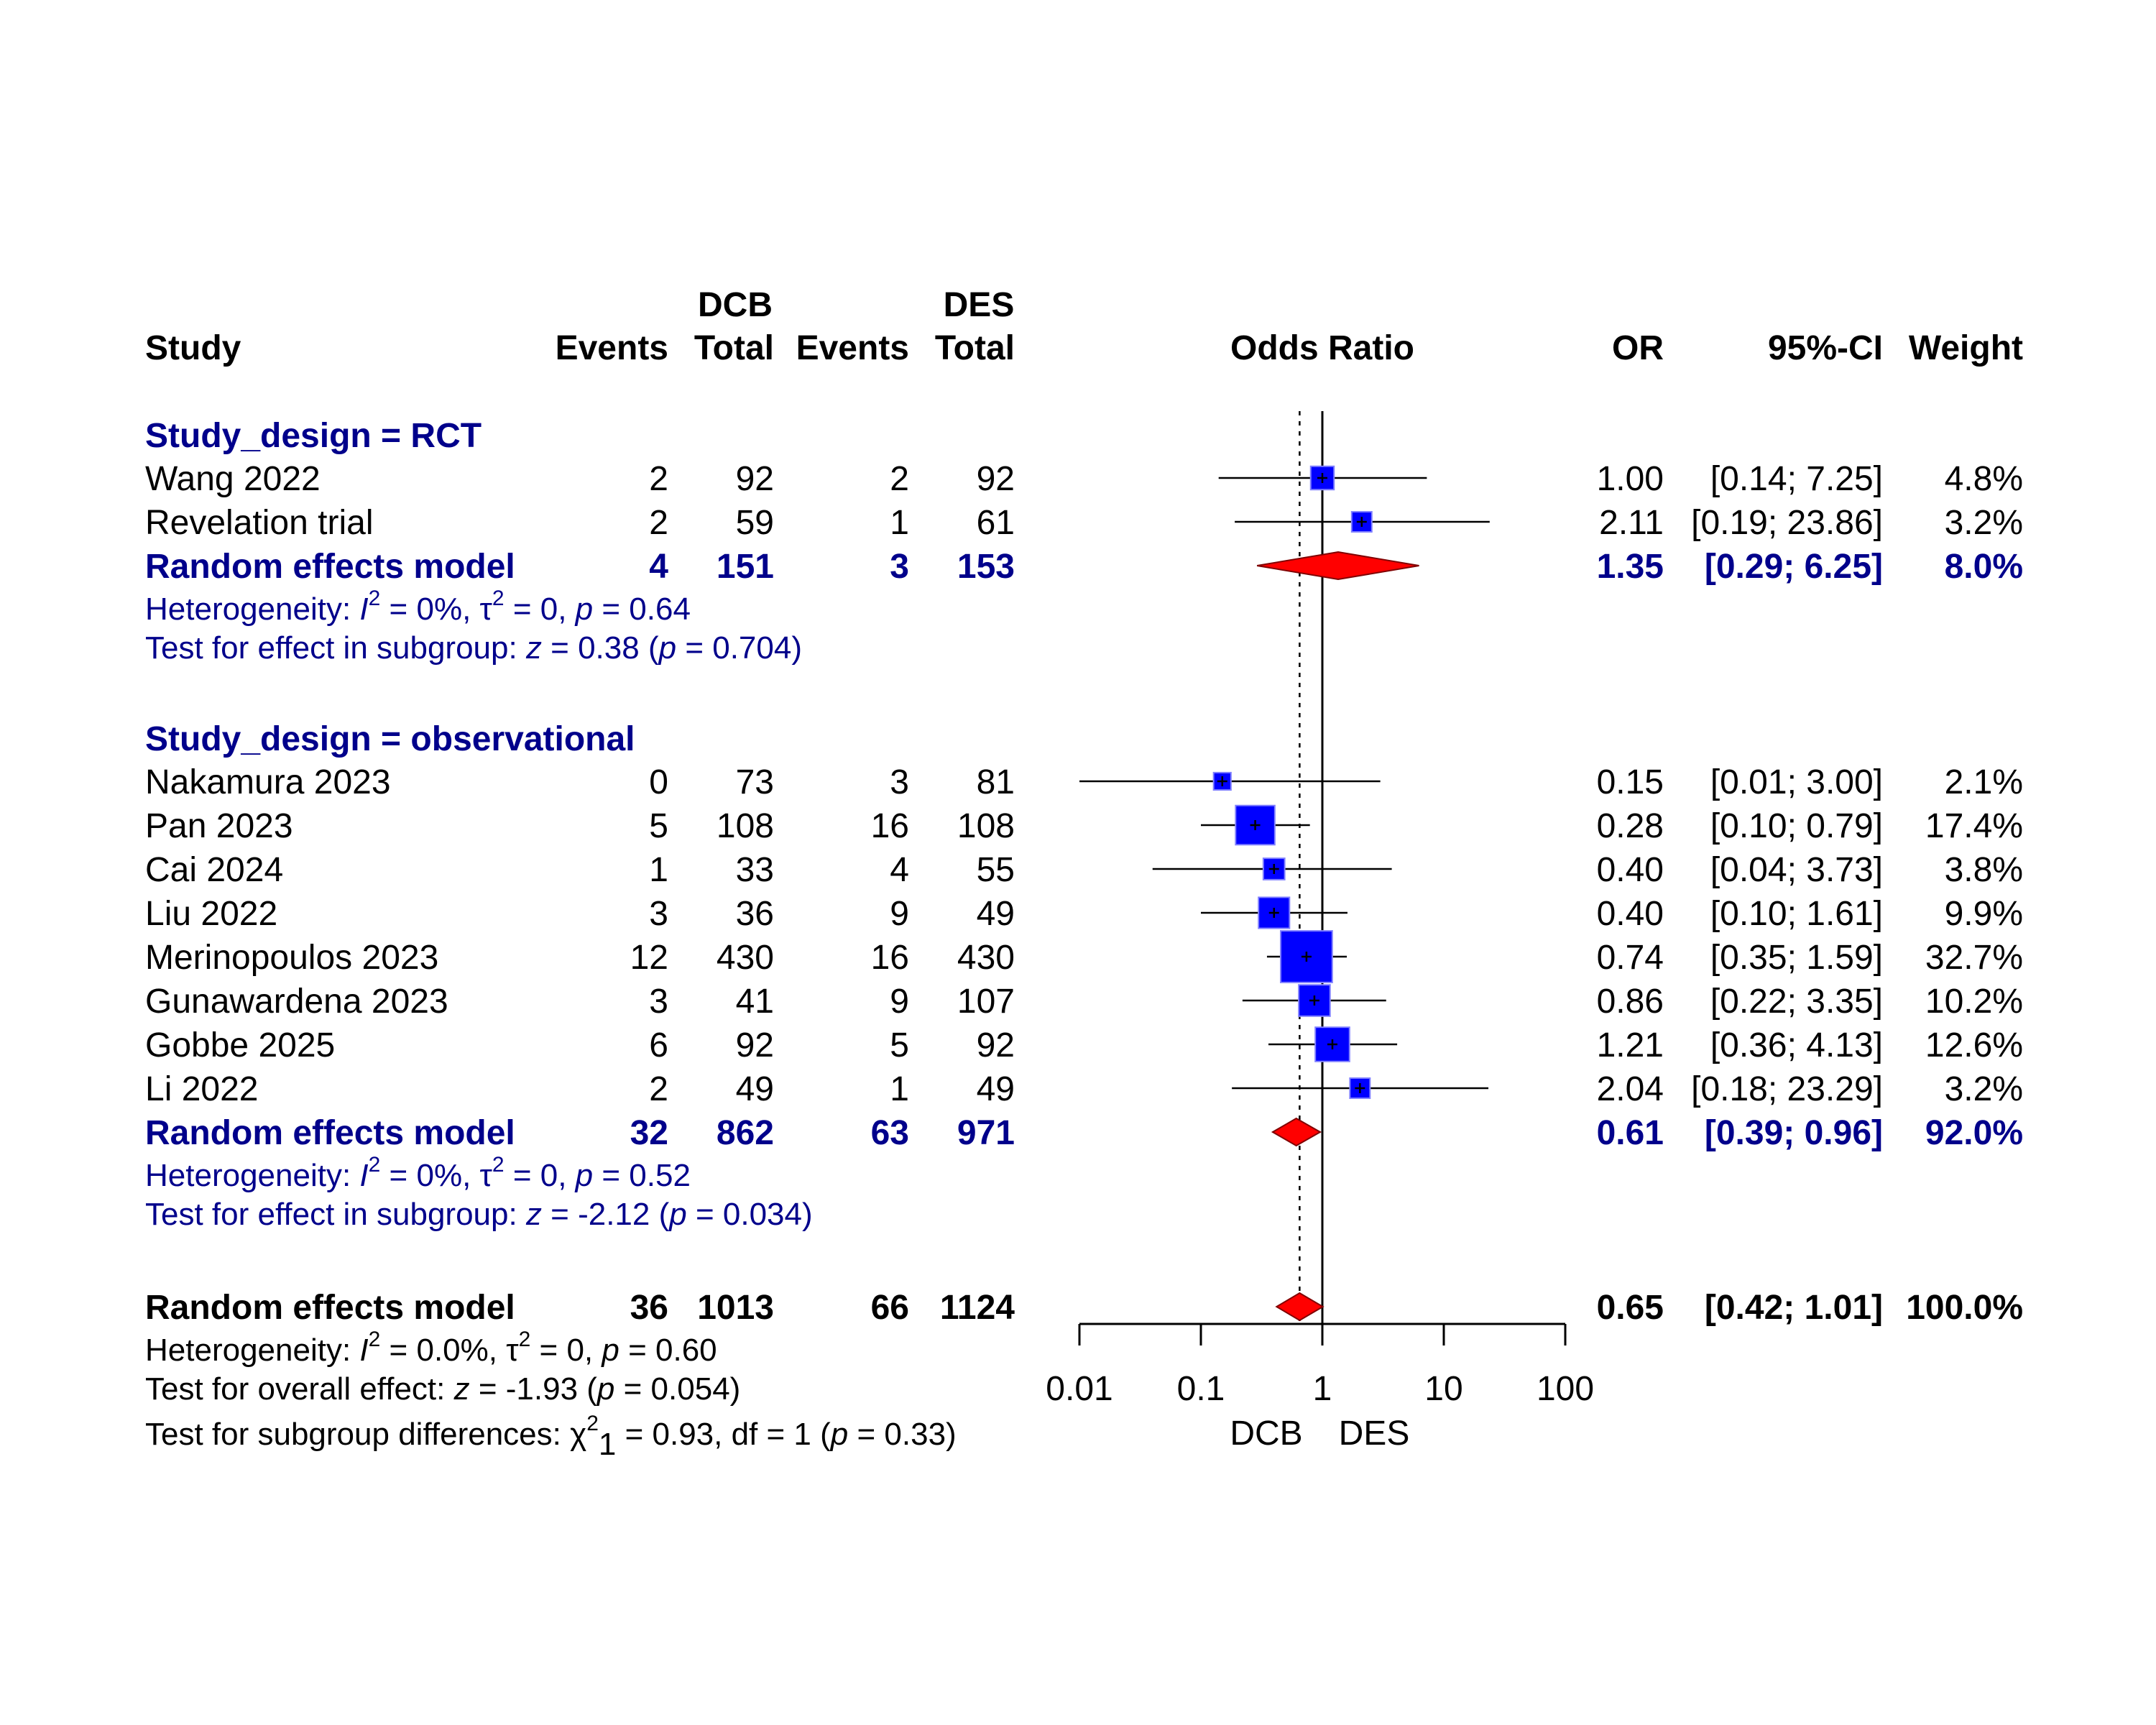 This screenshot has width=2156, height=1725. Describe the element at coordinates (1374, 1433) in the screenshot. I see `x-axis-favours-right: DES` at that location.